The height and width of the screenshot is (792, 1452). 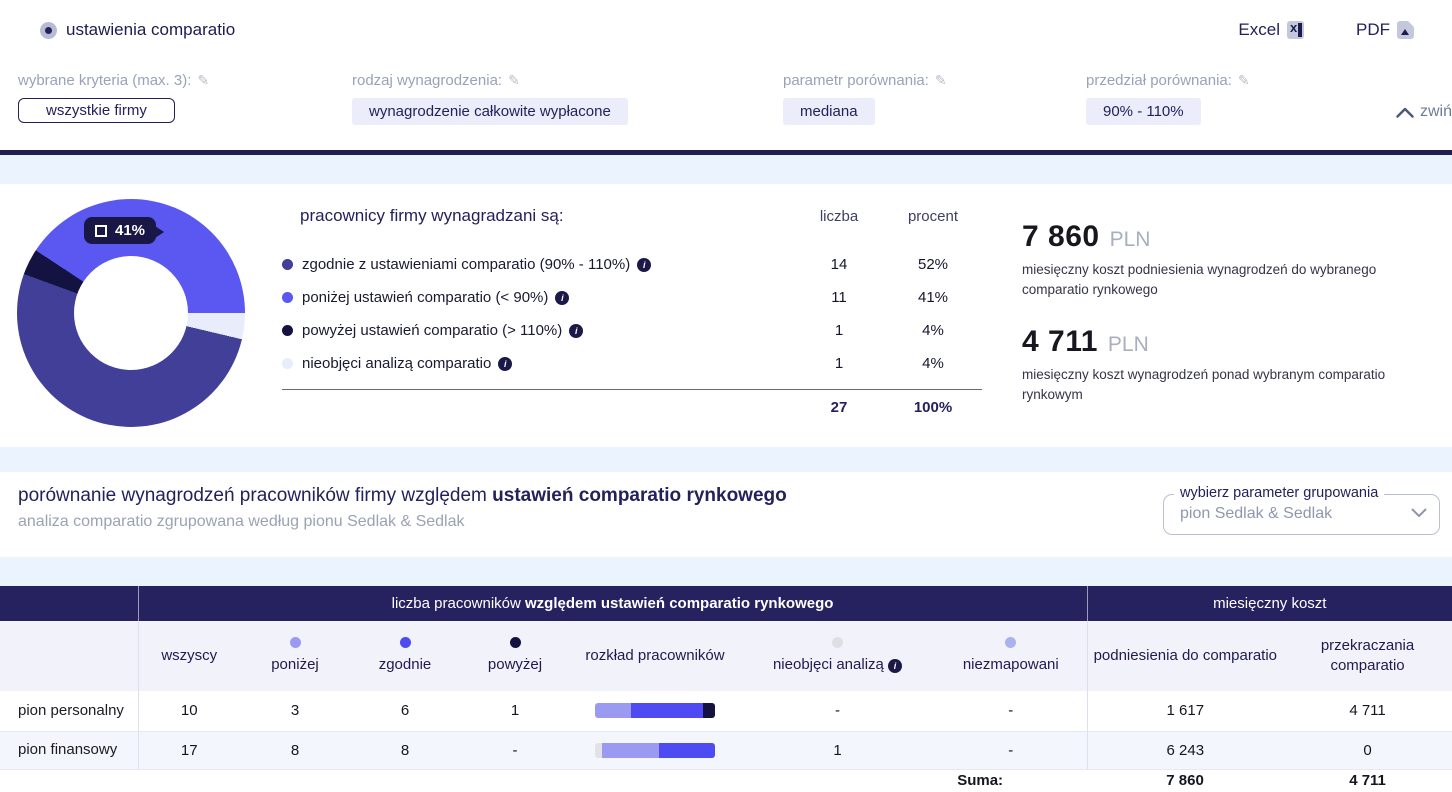 I want to click on total-percent: 100%, so click(x=933, y=407).